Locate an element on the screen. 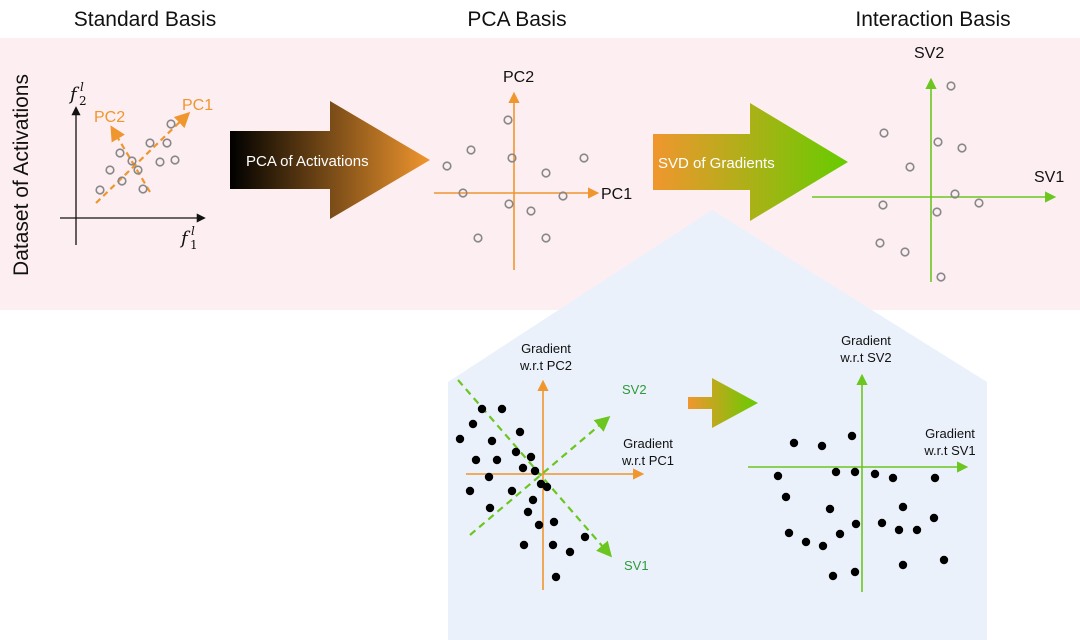 The width and height of the screenshot is (1080, 640). gradient-pc2-label-line1: Gradient is located at coordinates (546, 348).